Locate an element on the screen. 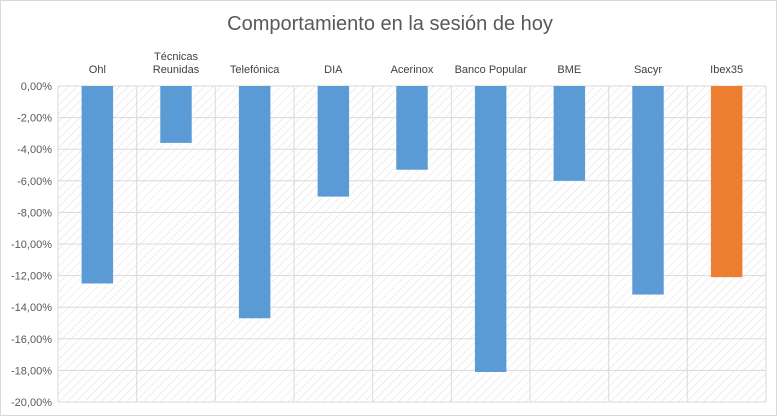  category-label-line: Ohl is located at coordinates (97, 70).